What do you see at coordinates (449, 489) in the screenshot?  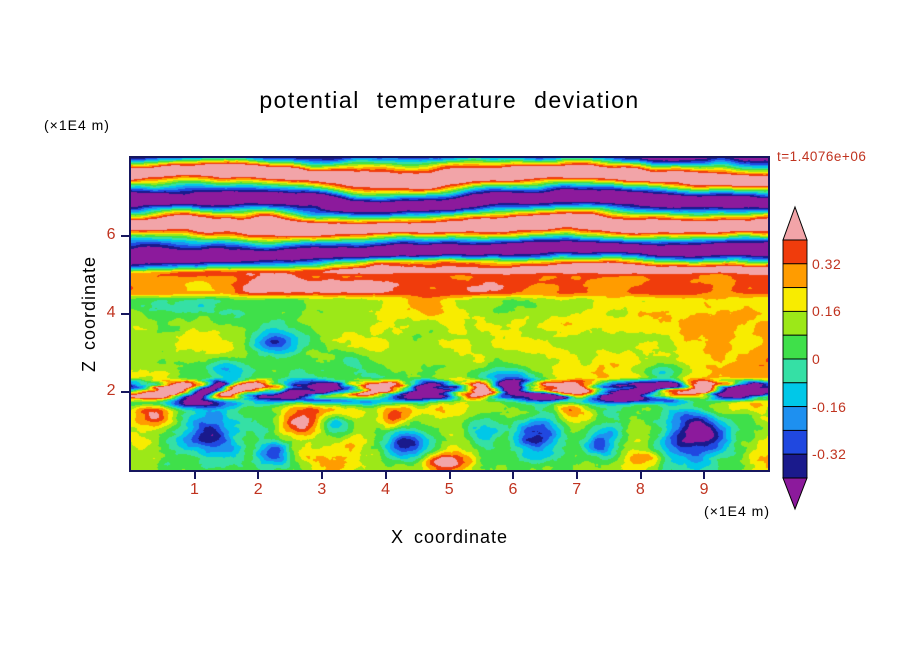 I see `x-tick-label: 5` at bounding box center [449, 489].